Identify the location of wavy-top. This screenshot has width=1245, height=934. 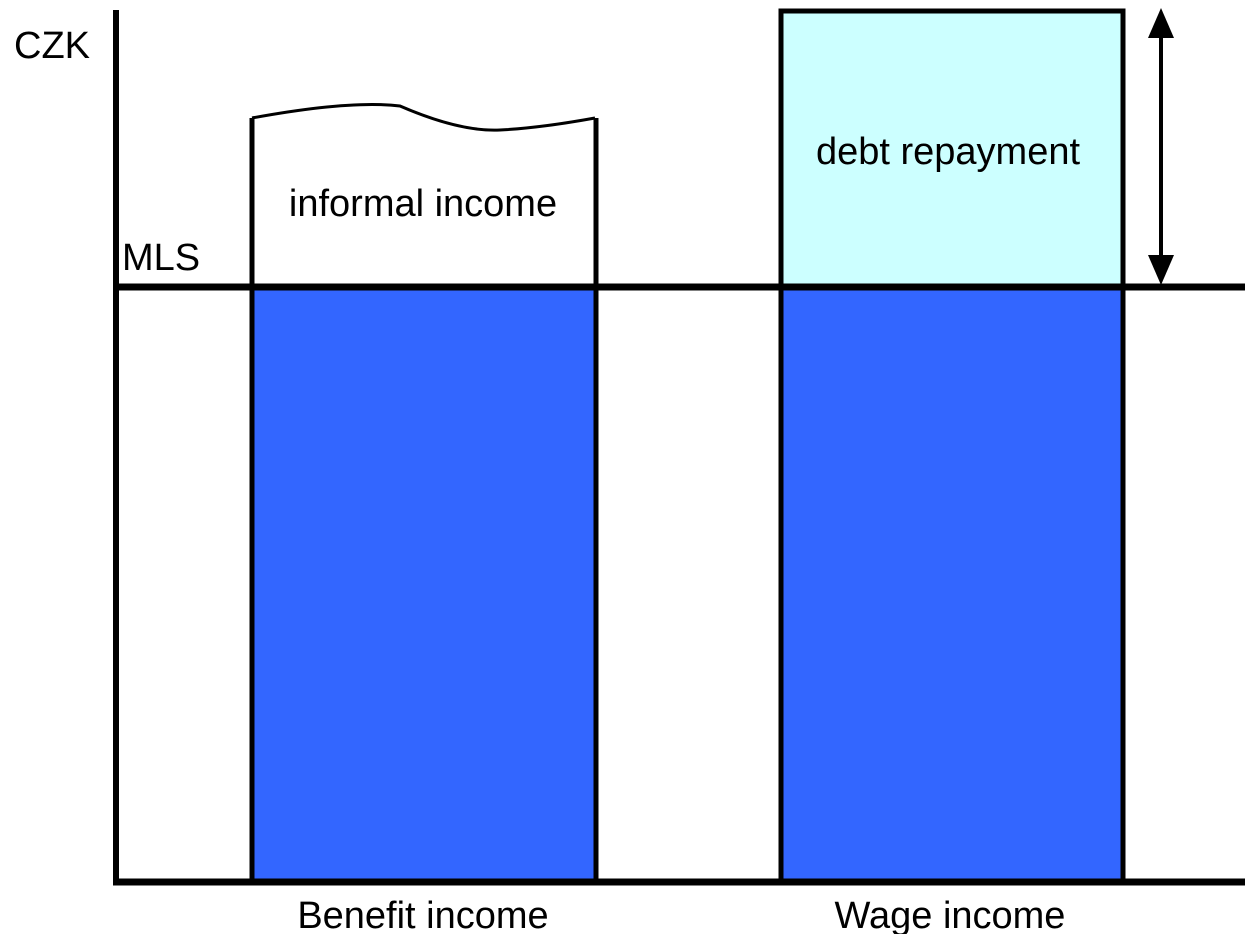
(423, 117).